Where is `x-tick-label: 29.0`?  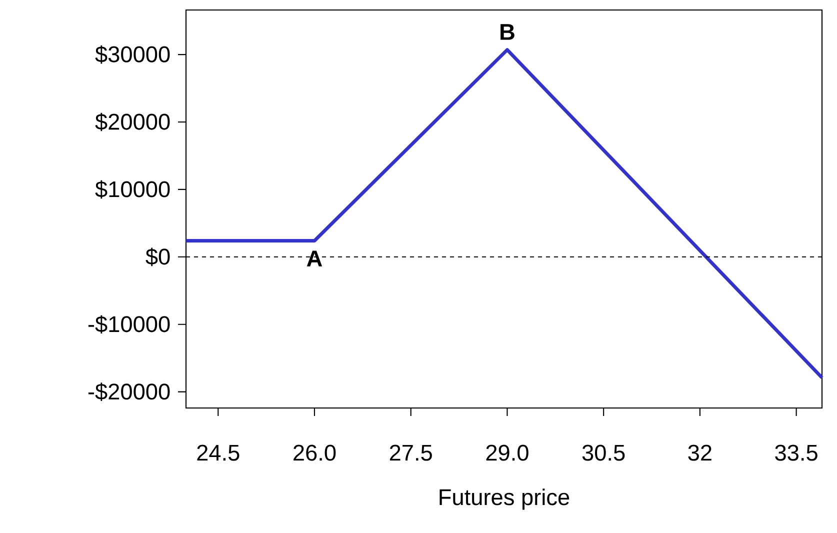
x-tick-label: 29.0 is located at coordinates (507, 452).